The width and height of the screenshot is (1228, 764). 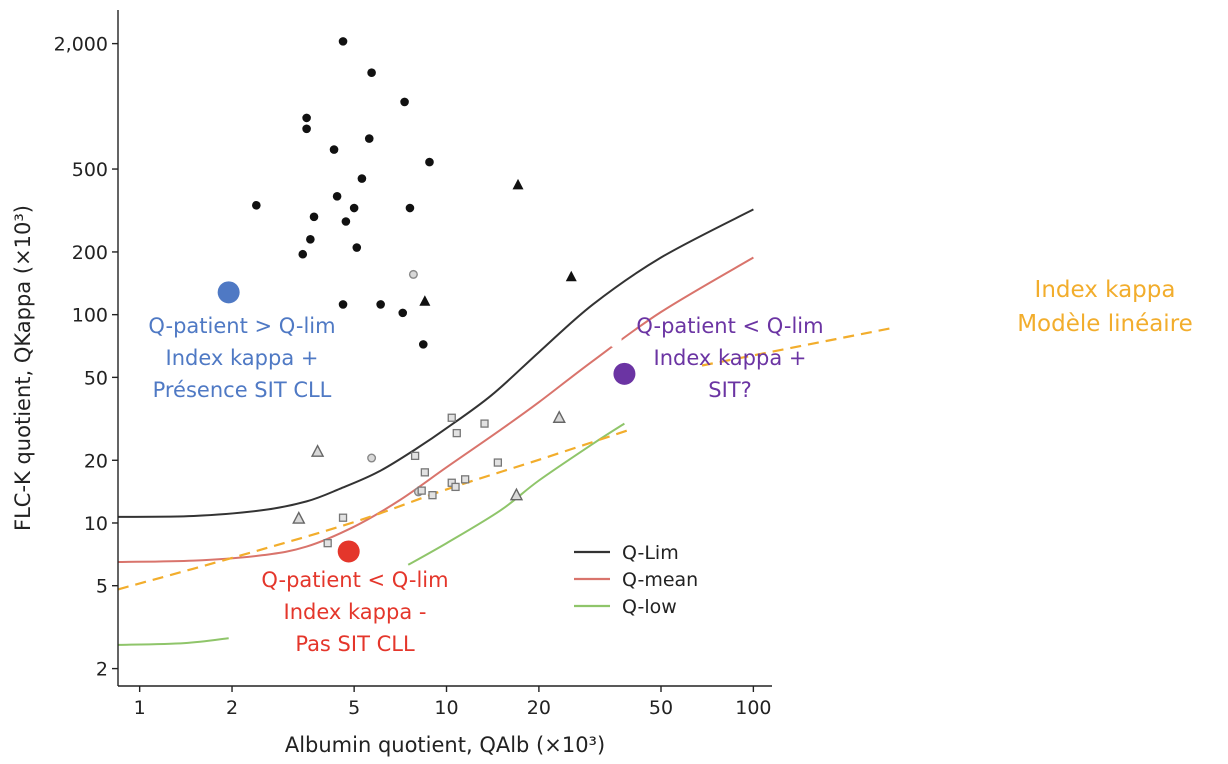 What do you see at coordinates (348, 551) in the screenshot?
I see `red-patient-point` at bounding box center [348, 551].